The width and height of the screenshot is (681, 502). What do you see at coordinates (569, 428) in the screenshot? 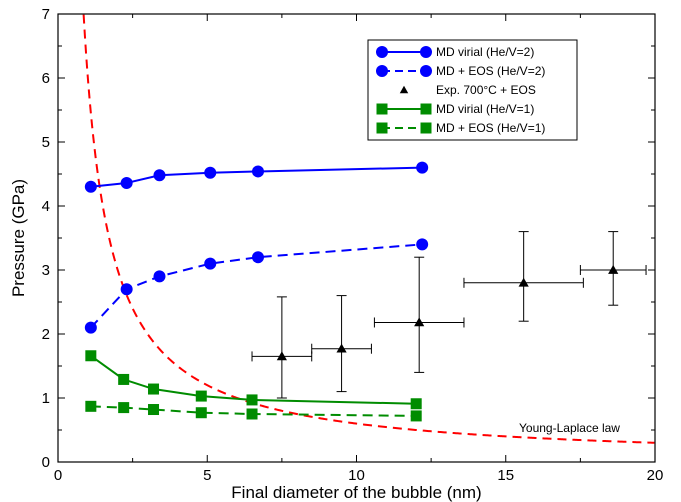
I see `curve-label: Young-Laplace law` at bounding box center [569, 428].